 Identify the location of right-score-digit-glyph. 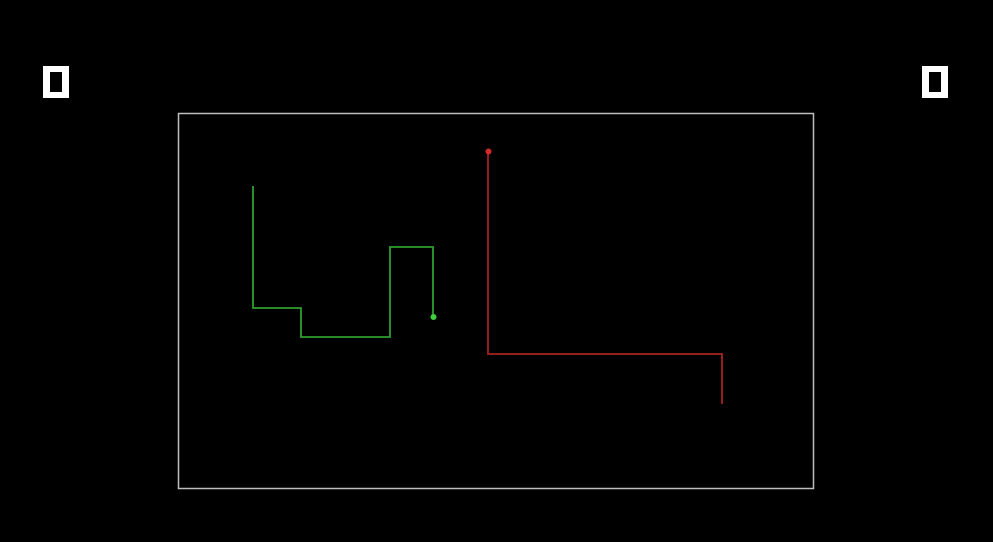
(935, 82).